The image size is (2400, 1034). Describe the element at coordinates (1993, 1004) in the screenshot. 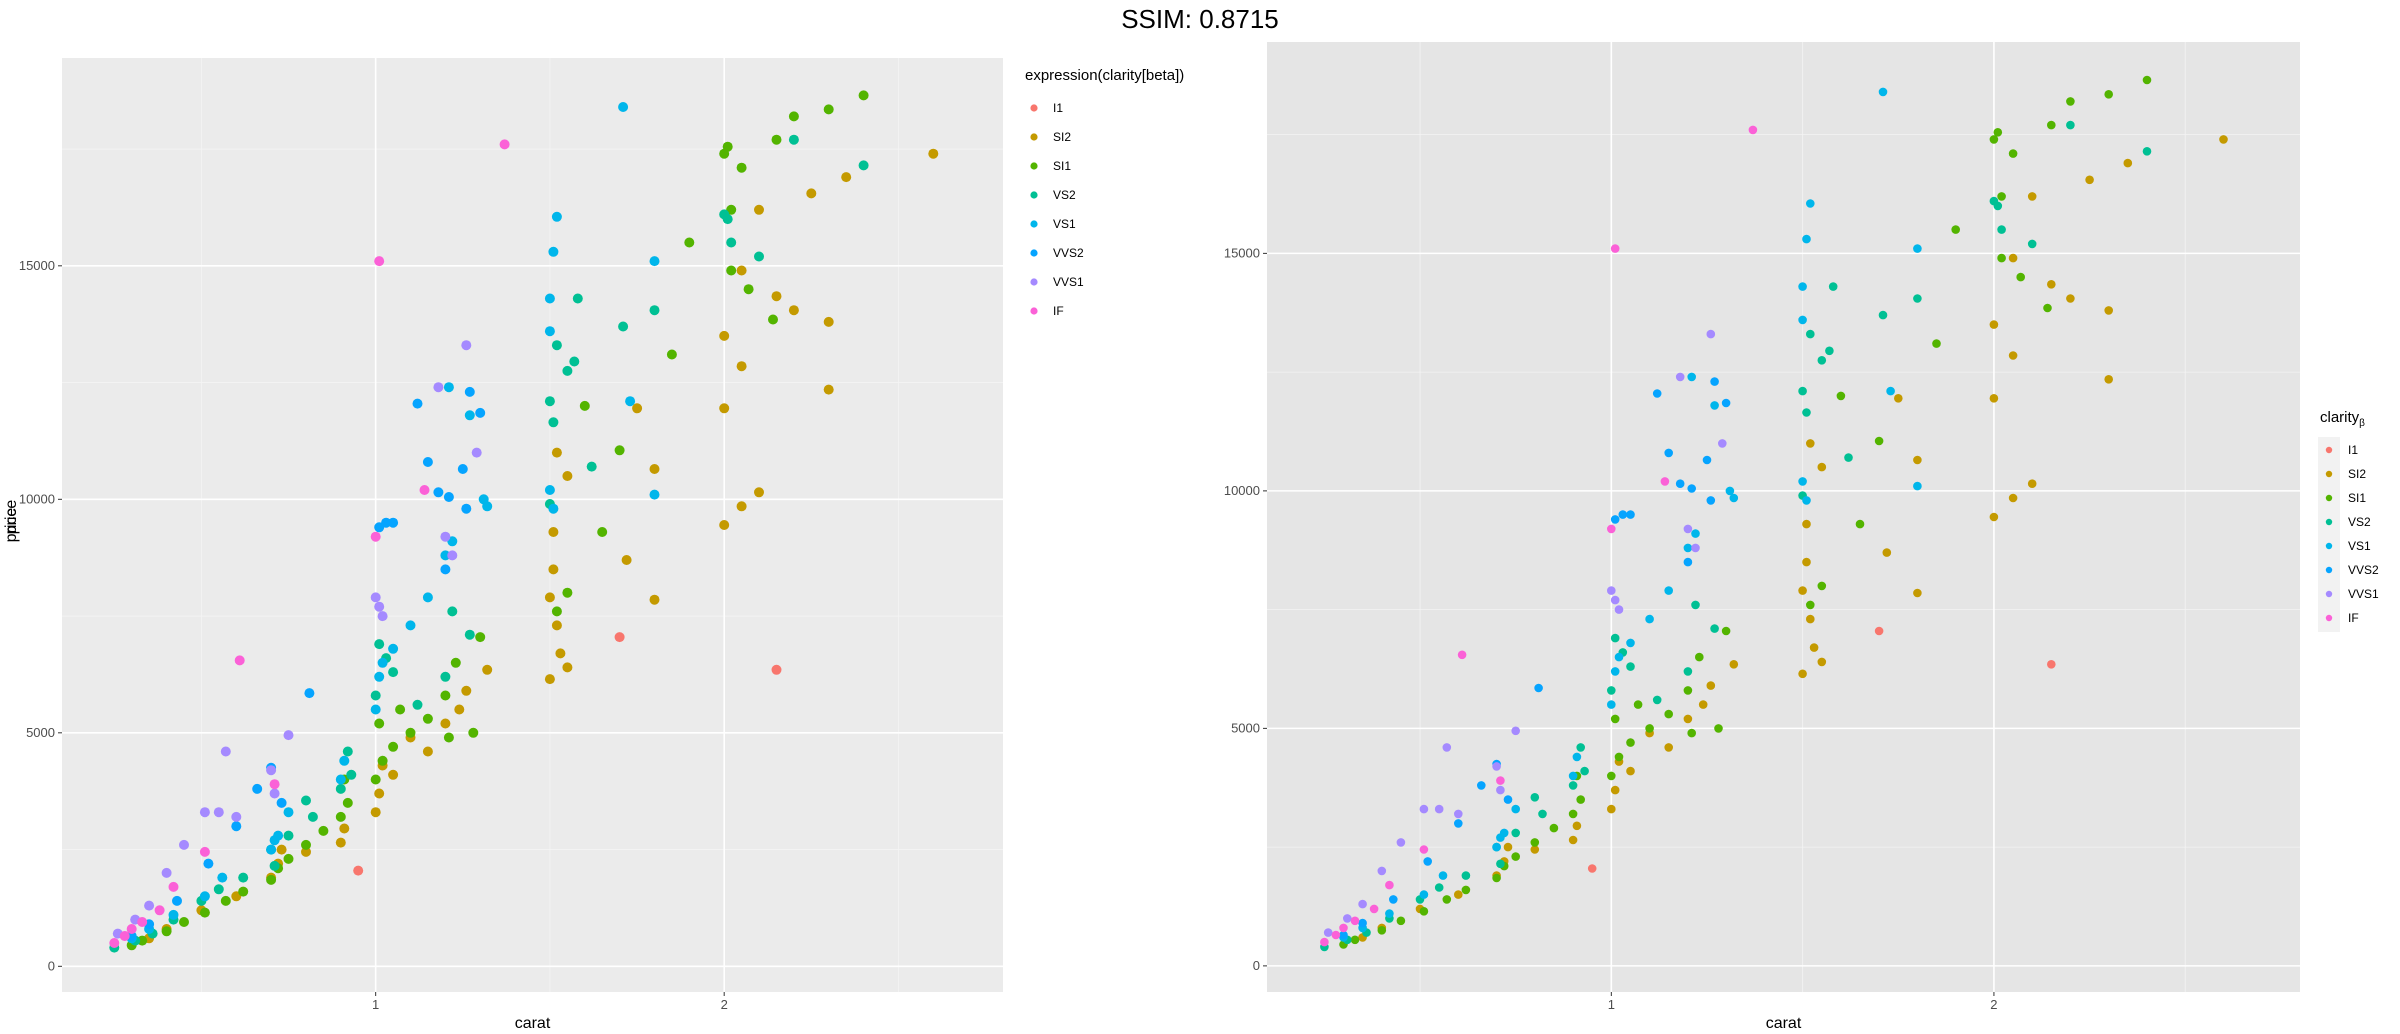

I see `x-tick-label: 2` at that location.